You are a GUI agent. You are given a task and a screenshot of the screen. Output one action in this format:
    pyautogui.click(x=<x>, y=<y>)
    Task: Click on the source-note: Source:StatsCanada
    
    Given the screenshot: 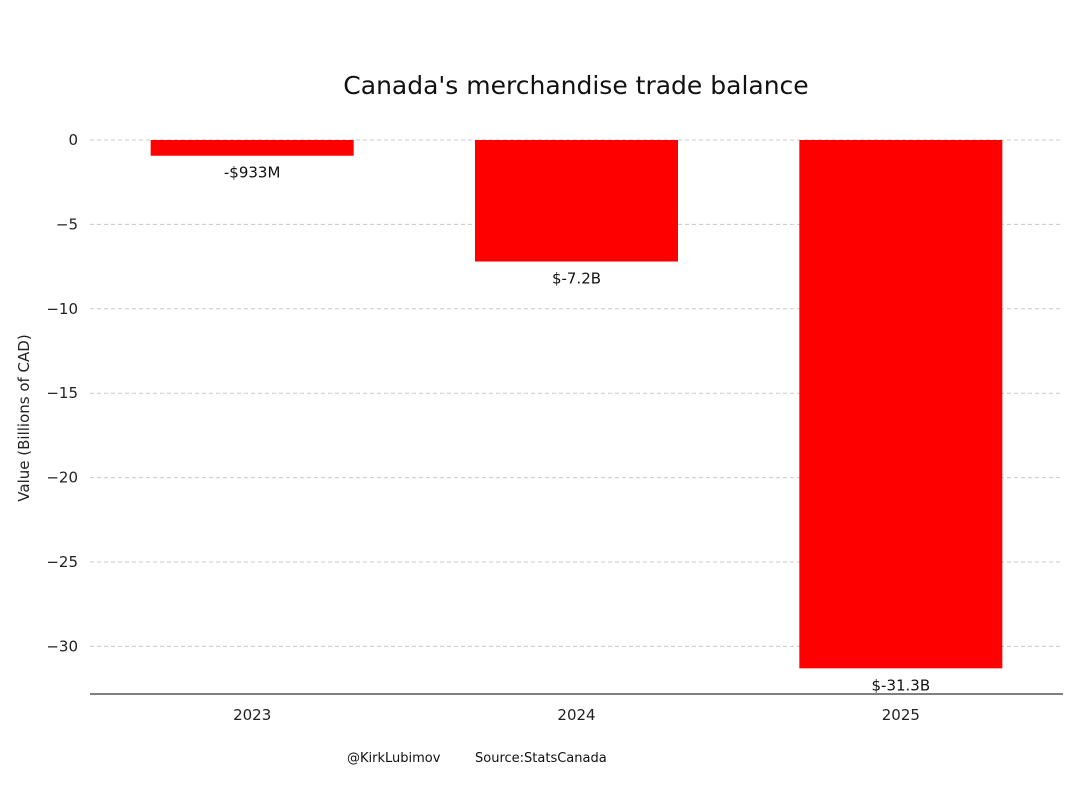 What is the action you would take?
    pyautogui.click(x=541, y=758)
    